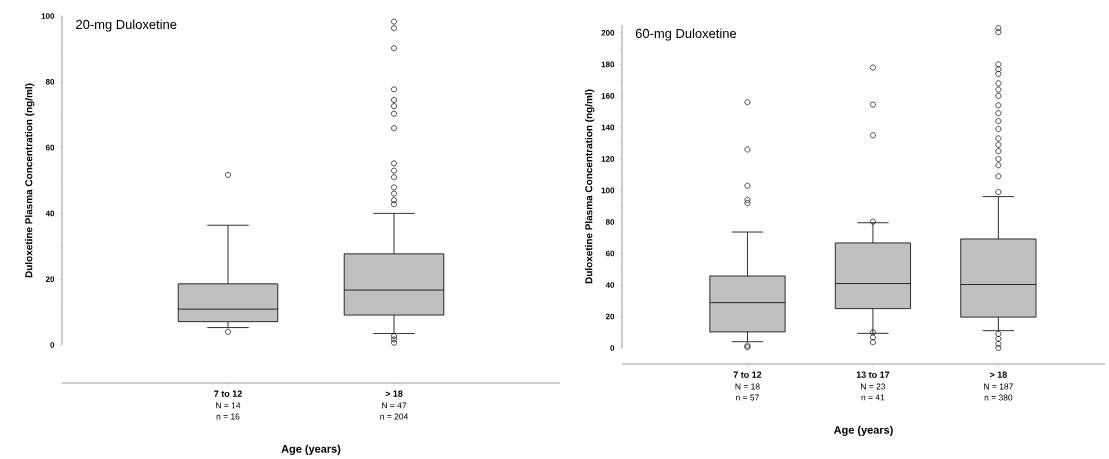 This screenshot has width=1109, height=459. I want to click on text: n = 204, so click(394, 416).